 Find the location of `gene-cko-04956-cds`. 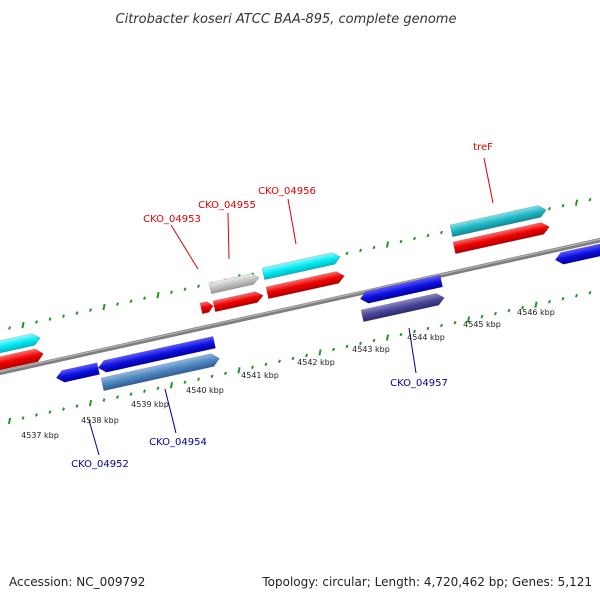

gene-cko-04956-cds is located at coordinates (301, 266).